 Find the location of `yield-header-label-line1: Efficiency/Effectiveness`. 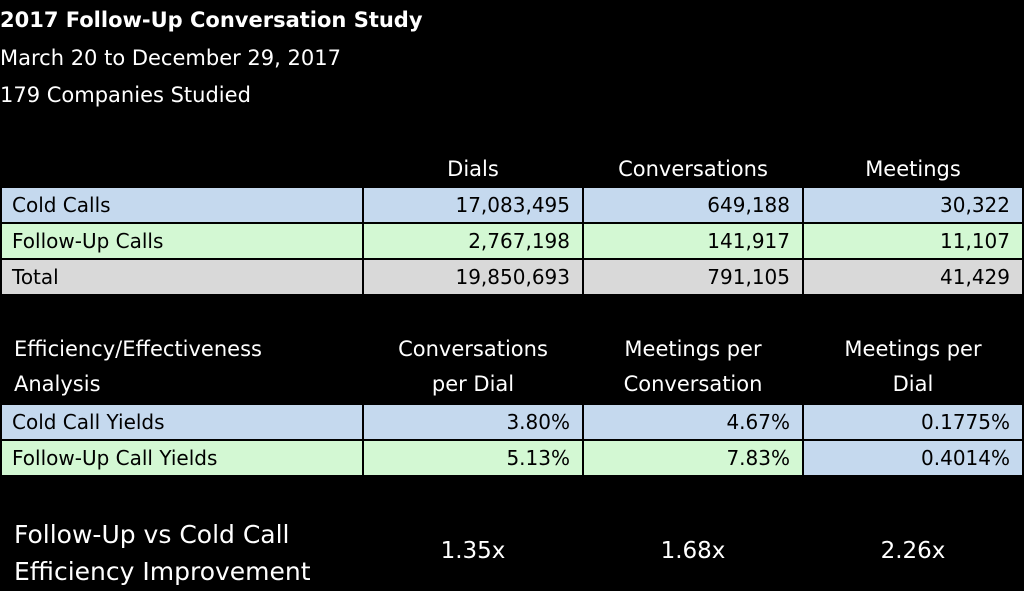

yield-header-label-line1: Efficiency/Effectiveness is located at coordinates (138, 349).